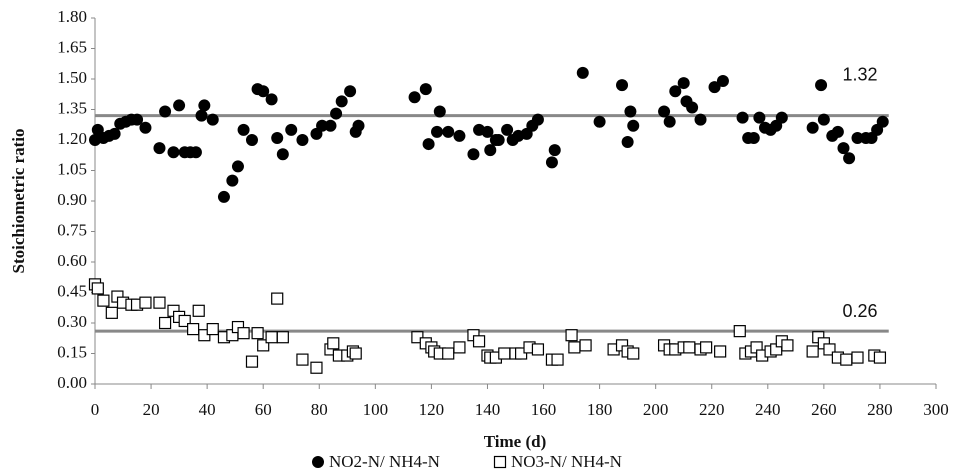 Image resolution: width=955 pixels, height=475 pixels. I want to click on legend-marker, so click(318, 462).